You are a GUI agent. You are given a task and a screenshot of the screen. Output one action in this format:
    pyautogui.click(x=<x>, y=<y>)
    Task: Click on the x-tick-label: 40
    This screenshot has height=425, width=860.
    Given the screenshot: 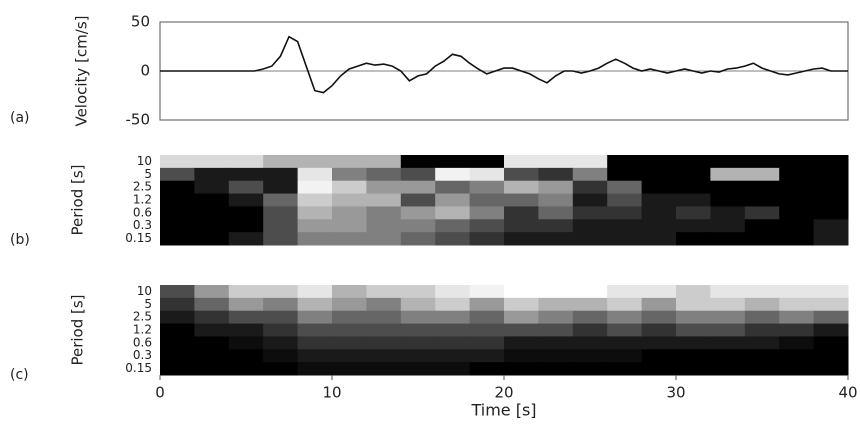 What is the action you would take?
    pyautogui.click(x=847, y=393)
    